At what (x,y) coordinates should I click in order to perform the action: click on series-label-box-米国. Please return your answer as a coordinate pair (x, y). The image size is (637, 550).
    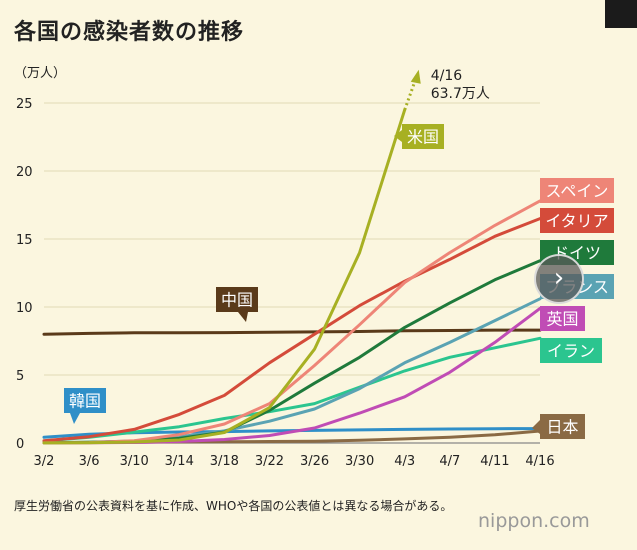
    Looking at the image, I should click on (423, 136).